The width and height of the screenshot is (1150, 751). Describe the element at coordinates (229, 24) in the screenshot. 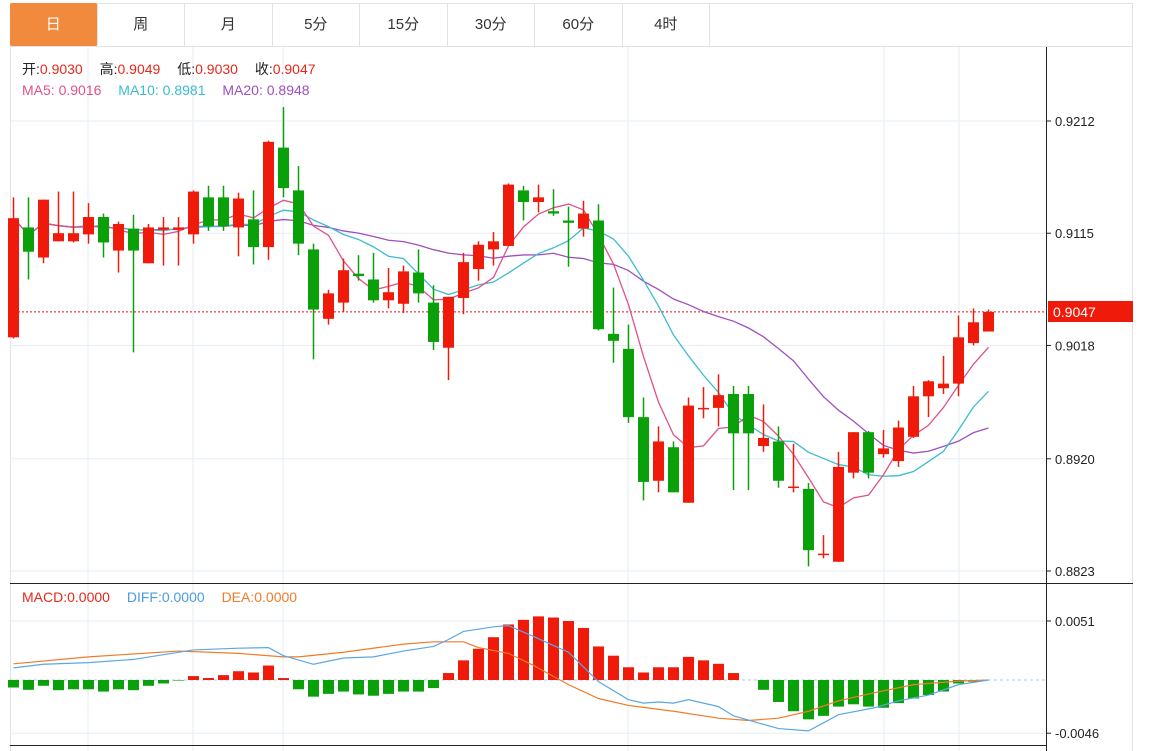

I see `tab-month: 月` at that location.